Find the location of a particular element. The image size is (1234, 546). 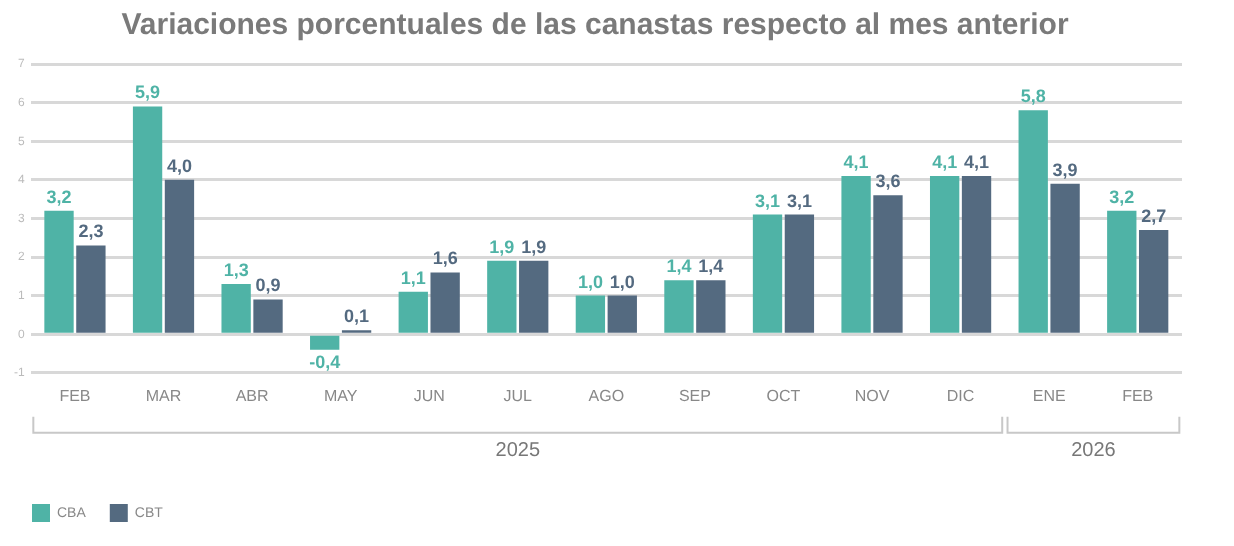

x-tick-label: SEP is located at coordinates (694, 395).